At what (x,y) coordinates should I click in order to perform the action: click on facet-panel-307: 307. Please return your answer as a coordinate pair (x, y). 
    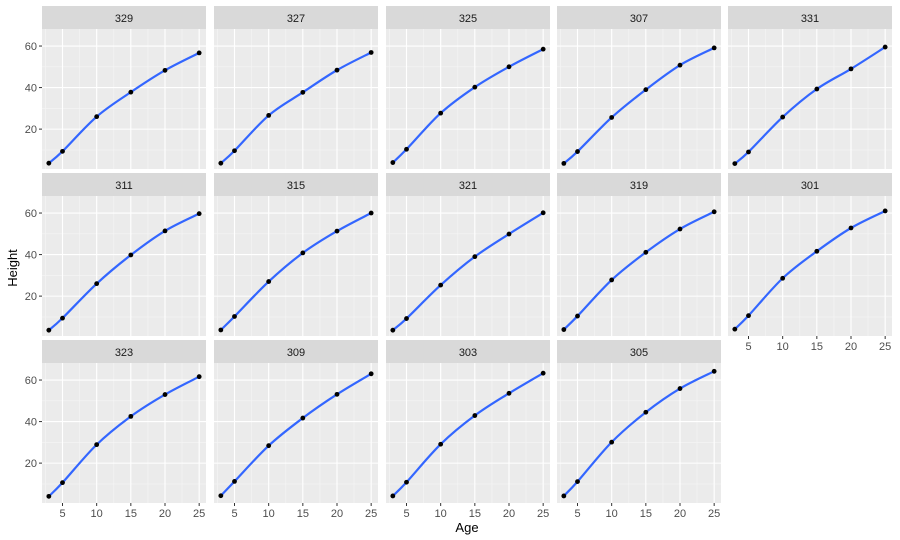
    Looking at the image, I should click on (639, 87).